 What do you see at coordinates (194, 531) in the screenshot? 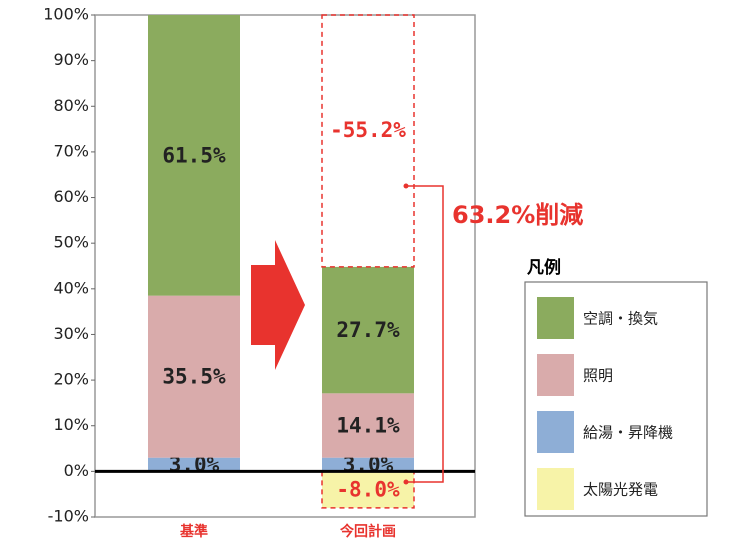
I see `x-tick-label: 基準` at bounding box center [194, 531].